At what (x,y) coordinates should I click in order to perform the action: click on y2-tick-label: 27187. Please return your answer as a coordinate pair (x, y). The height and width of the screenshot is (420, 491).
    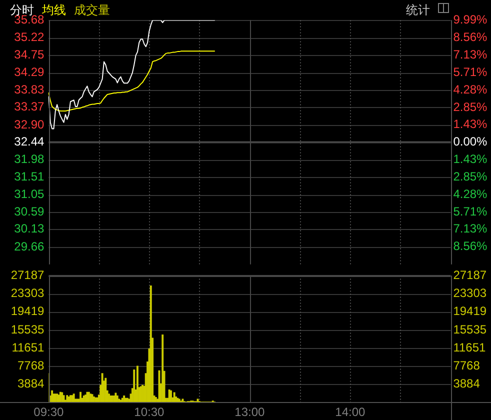
    Looking at the image, I should click on (470, 275).